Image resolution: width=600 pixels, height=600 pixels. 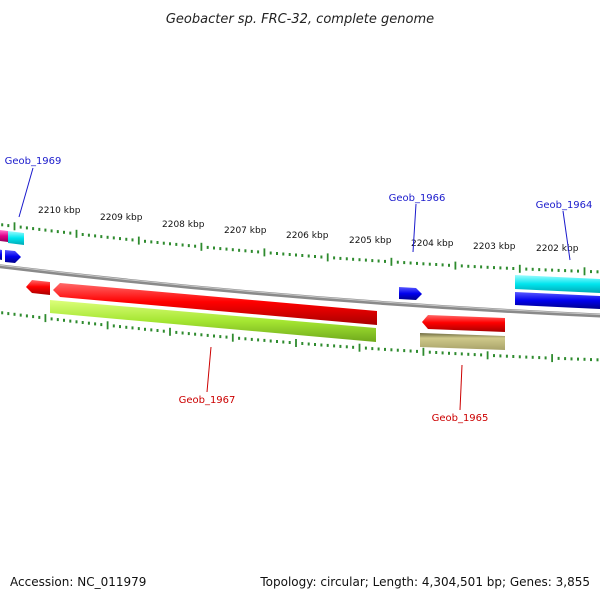 What do you see at coordinates (410, 293) in the screenshot?
I see `geob-1966-feature` at bounding box center [410, 293].